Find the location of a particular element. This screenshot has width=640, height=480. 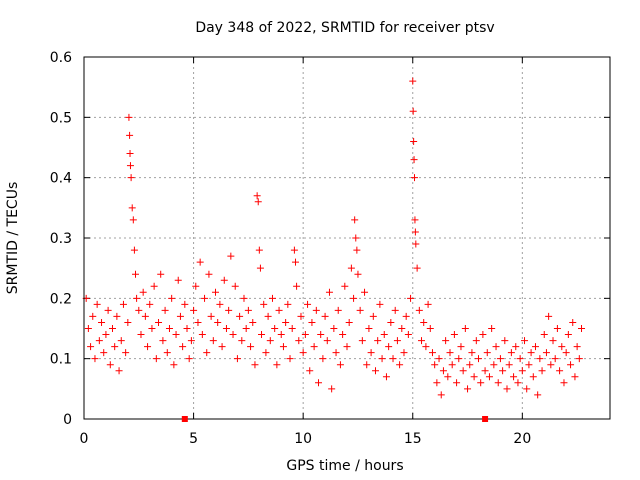

x-tick-label: 5 is located at coordinates (193, 439).